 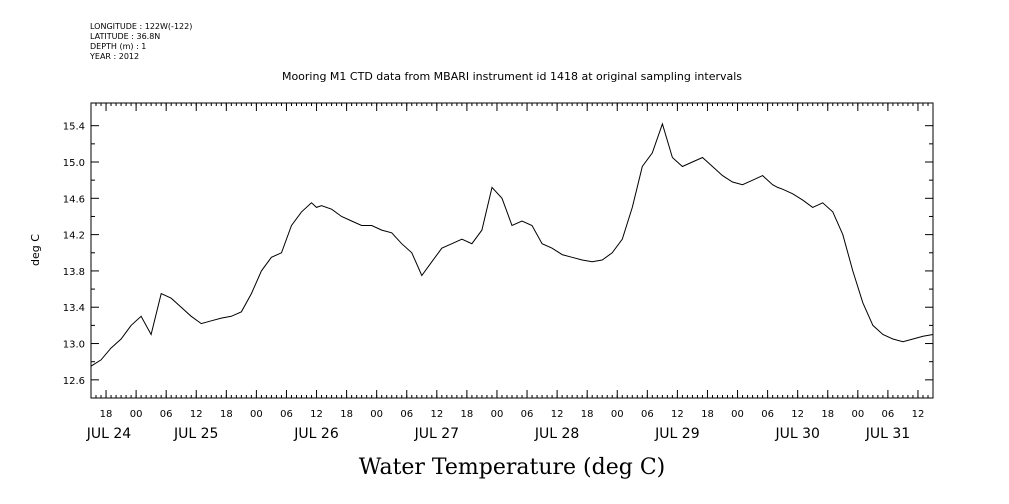 I want to click on y-tick-label: 13.8, so click(x=74, y=272).